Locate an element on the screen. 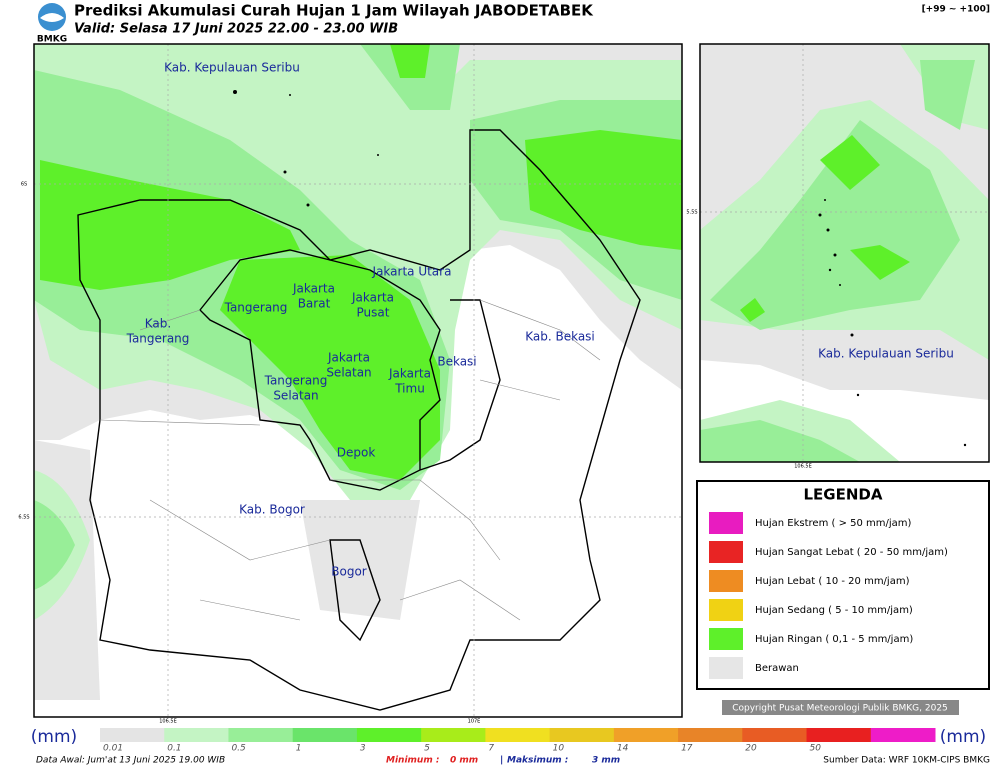  colorbar-label: 0.01 is located at coordinates (113, 749).